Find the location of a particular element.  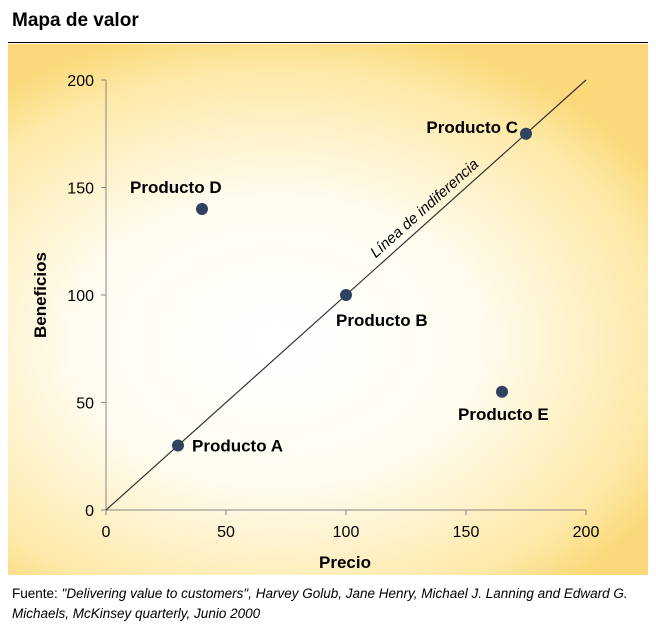

title-divider is located at coordinates (328, 42).